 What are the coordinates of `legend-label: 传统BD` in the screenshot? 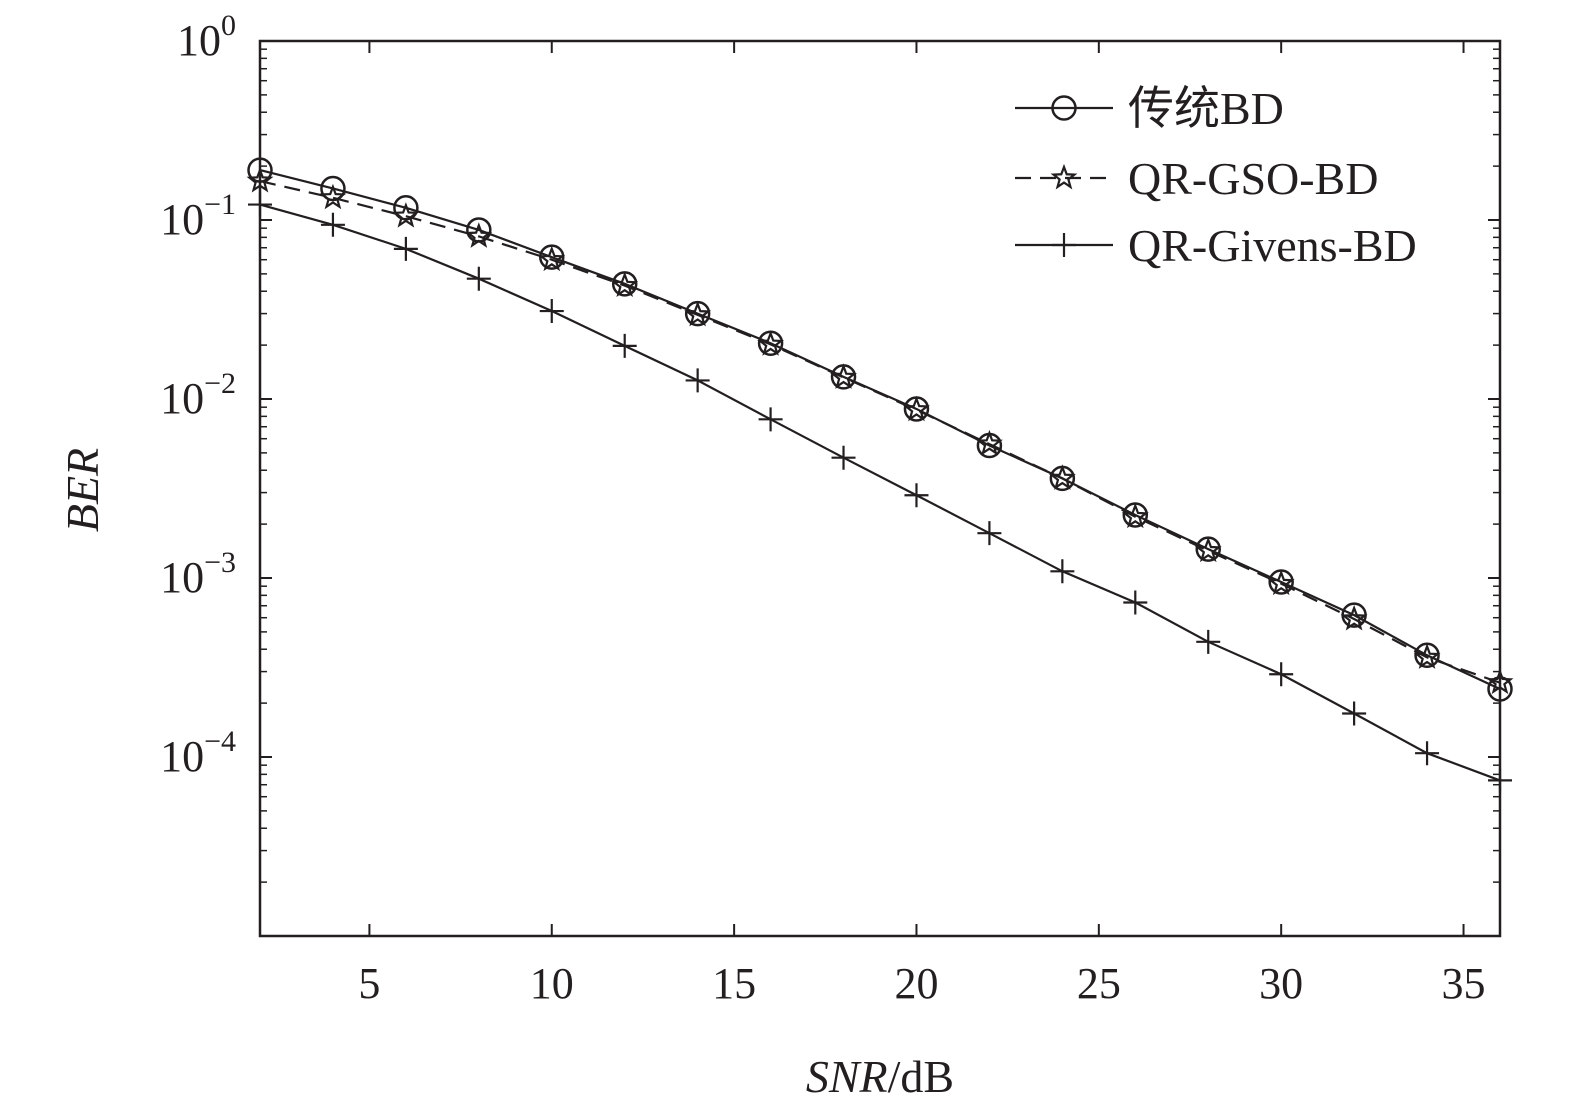 It's located at (1206, 108).